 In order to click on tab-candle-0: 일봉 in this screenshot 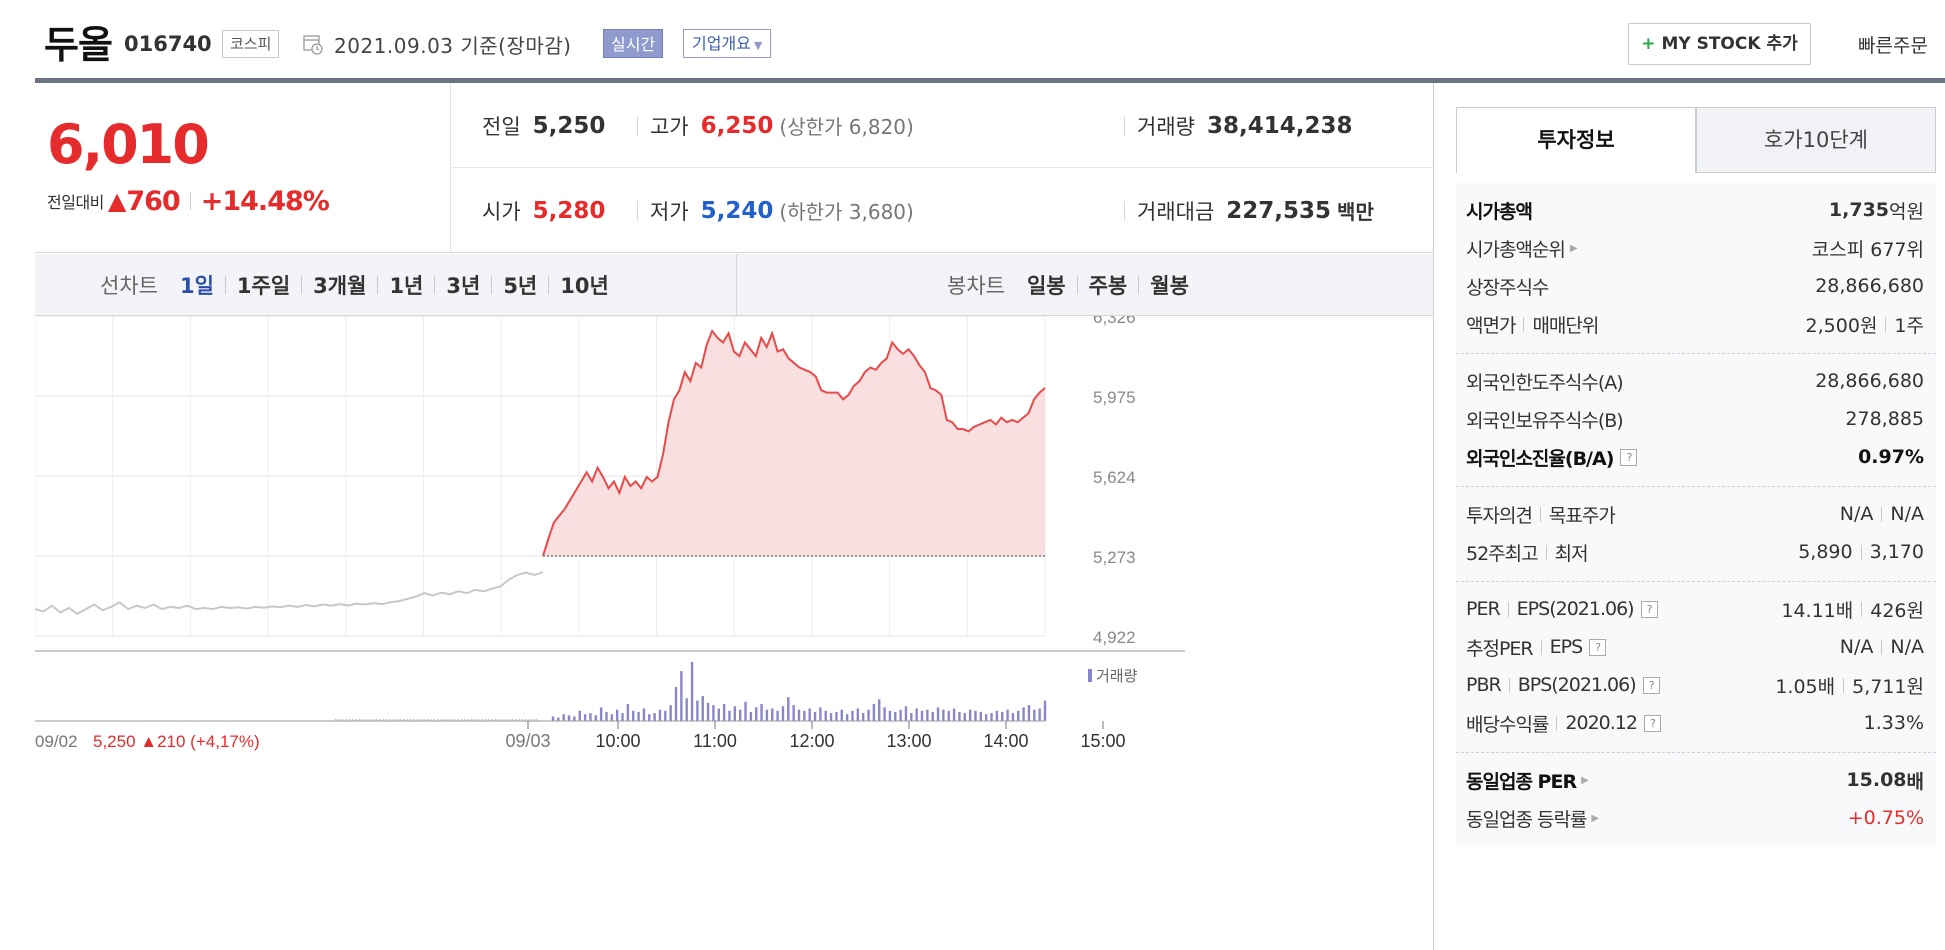, I will do `click(1046, 286)`.